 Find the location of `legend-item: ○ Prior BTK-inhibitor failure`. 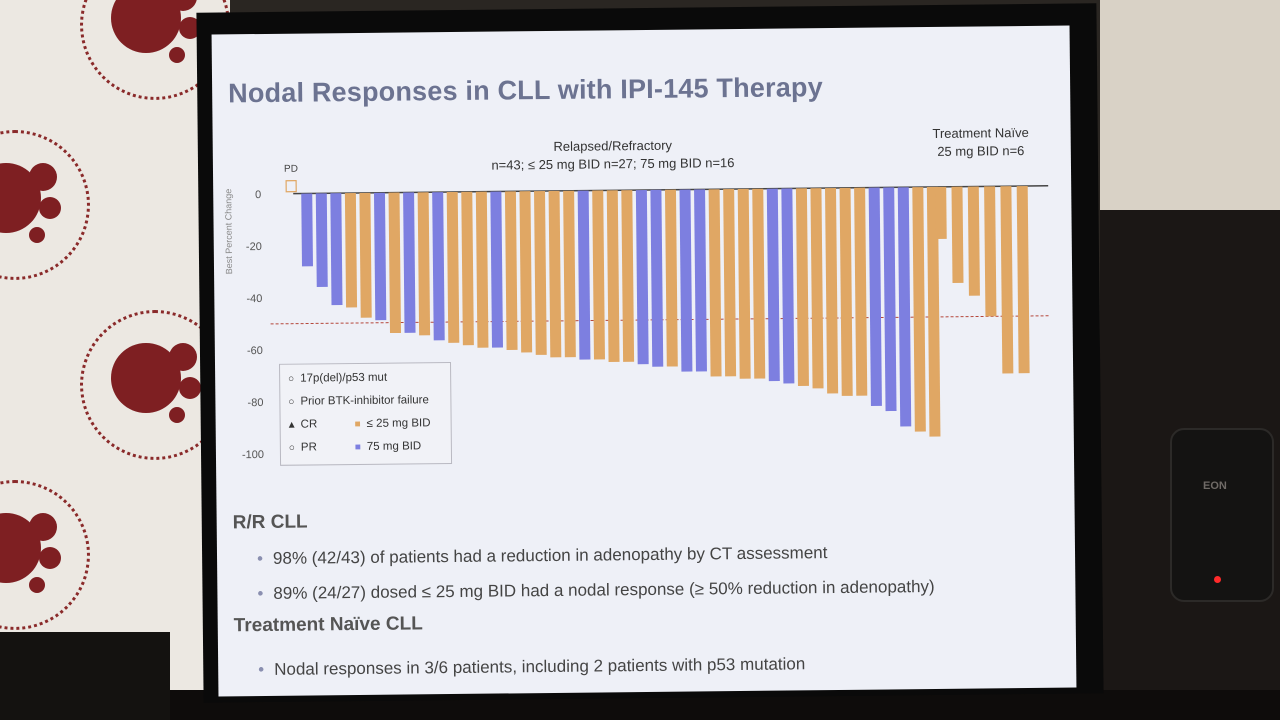

legend-item: ○ Prior BTK-inhibitor failure is located at coordinates (357, 400).